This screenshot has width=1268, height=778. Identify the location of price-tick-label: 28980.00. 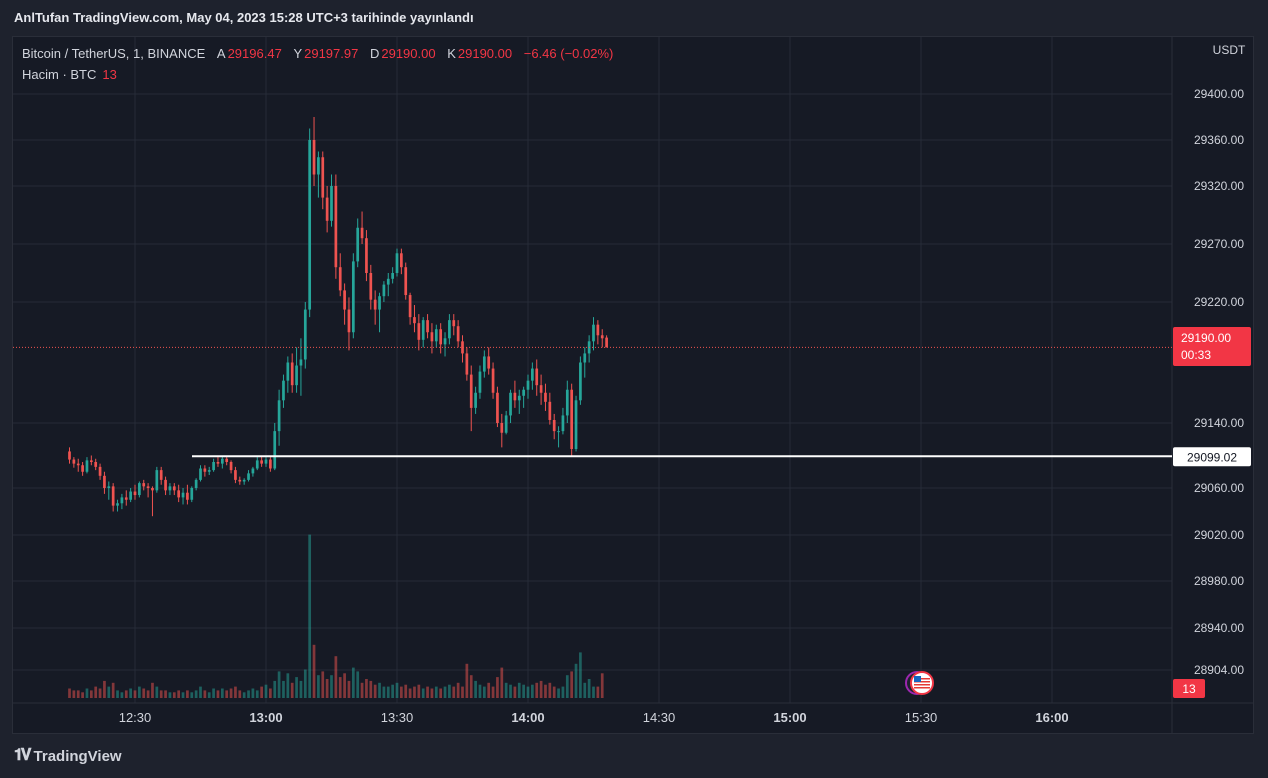
(1219, 581).